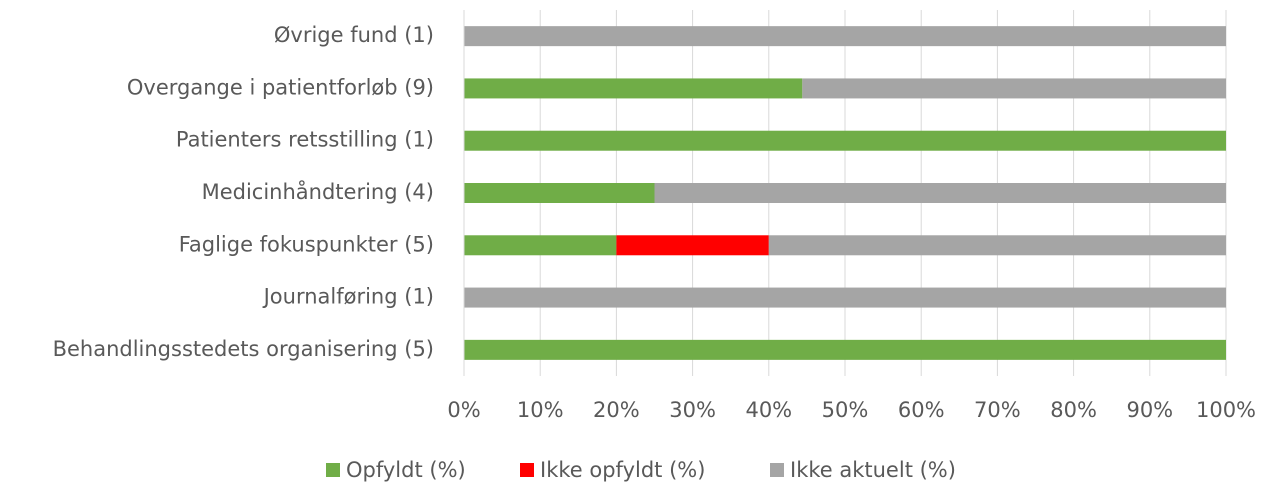 This screenshot has height=488, width=1261. I want to click on x-tick-label: 40%, so click(768, 410).